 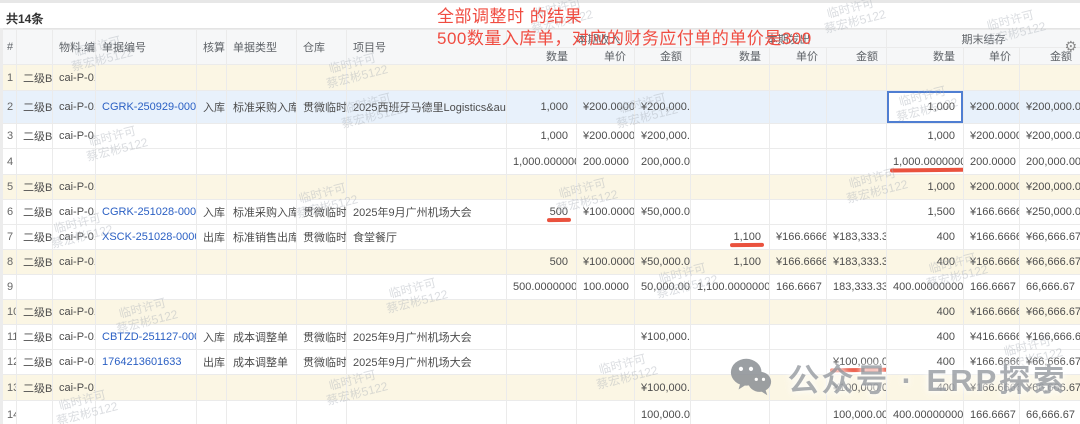 What do you see at coordinates (426, 237) in the screenshot?
I see `cell: 食堂餐厅` at bounding box center [426, 237].